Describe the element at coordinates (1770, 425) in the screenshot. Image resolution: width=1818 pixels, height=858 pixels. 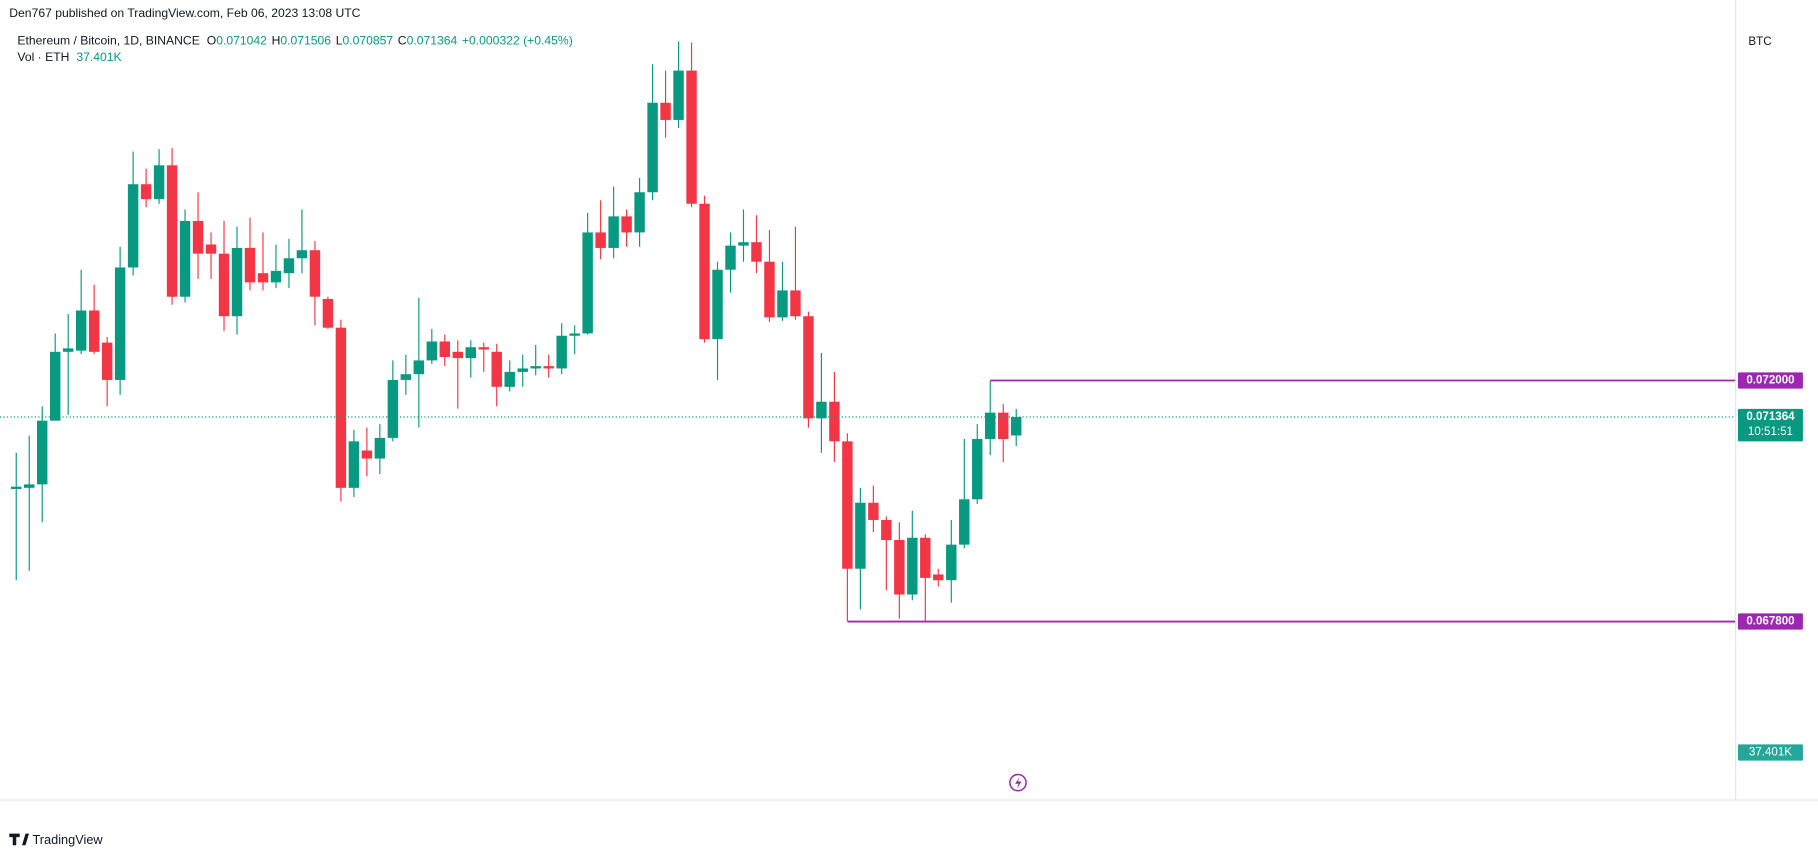
I see `price-tag` at that location.